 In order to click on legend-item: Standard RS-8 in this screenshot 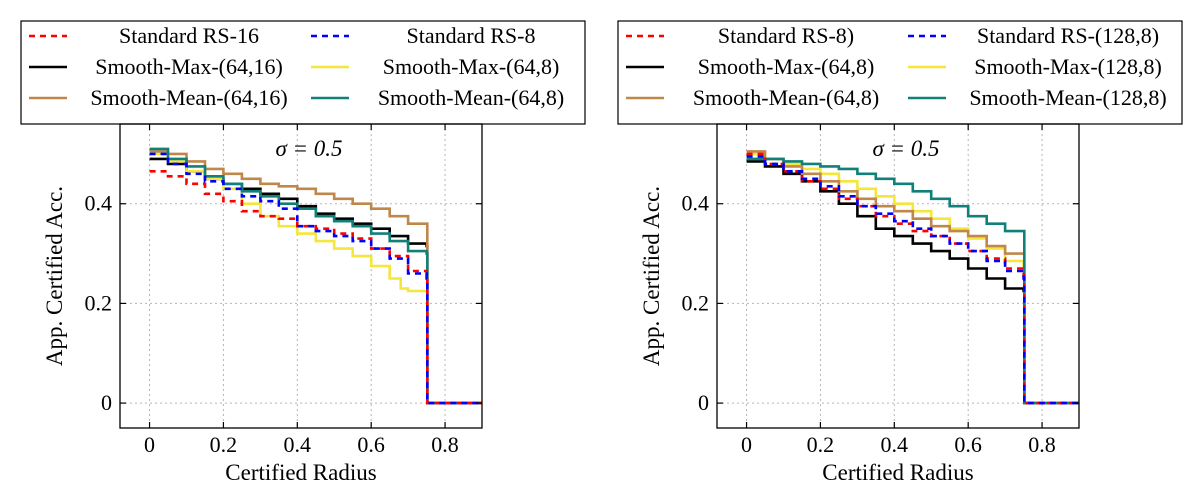, I will do `click(423, 35)`.